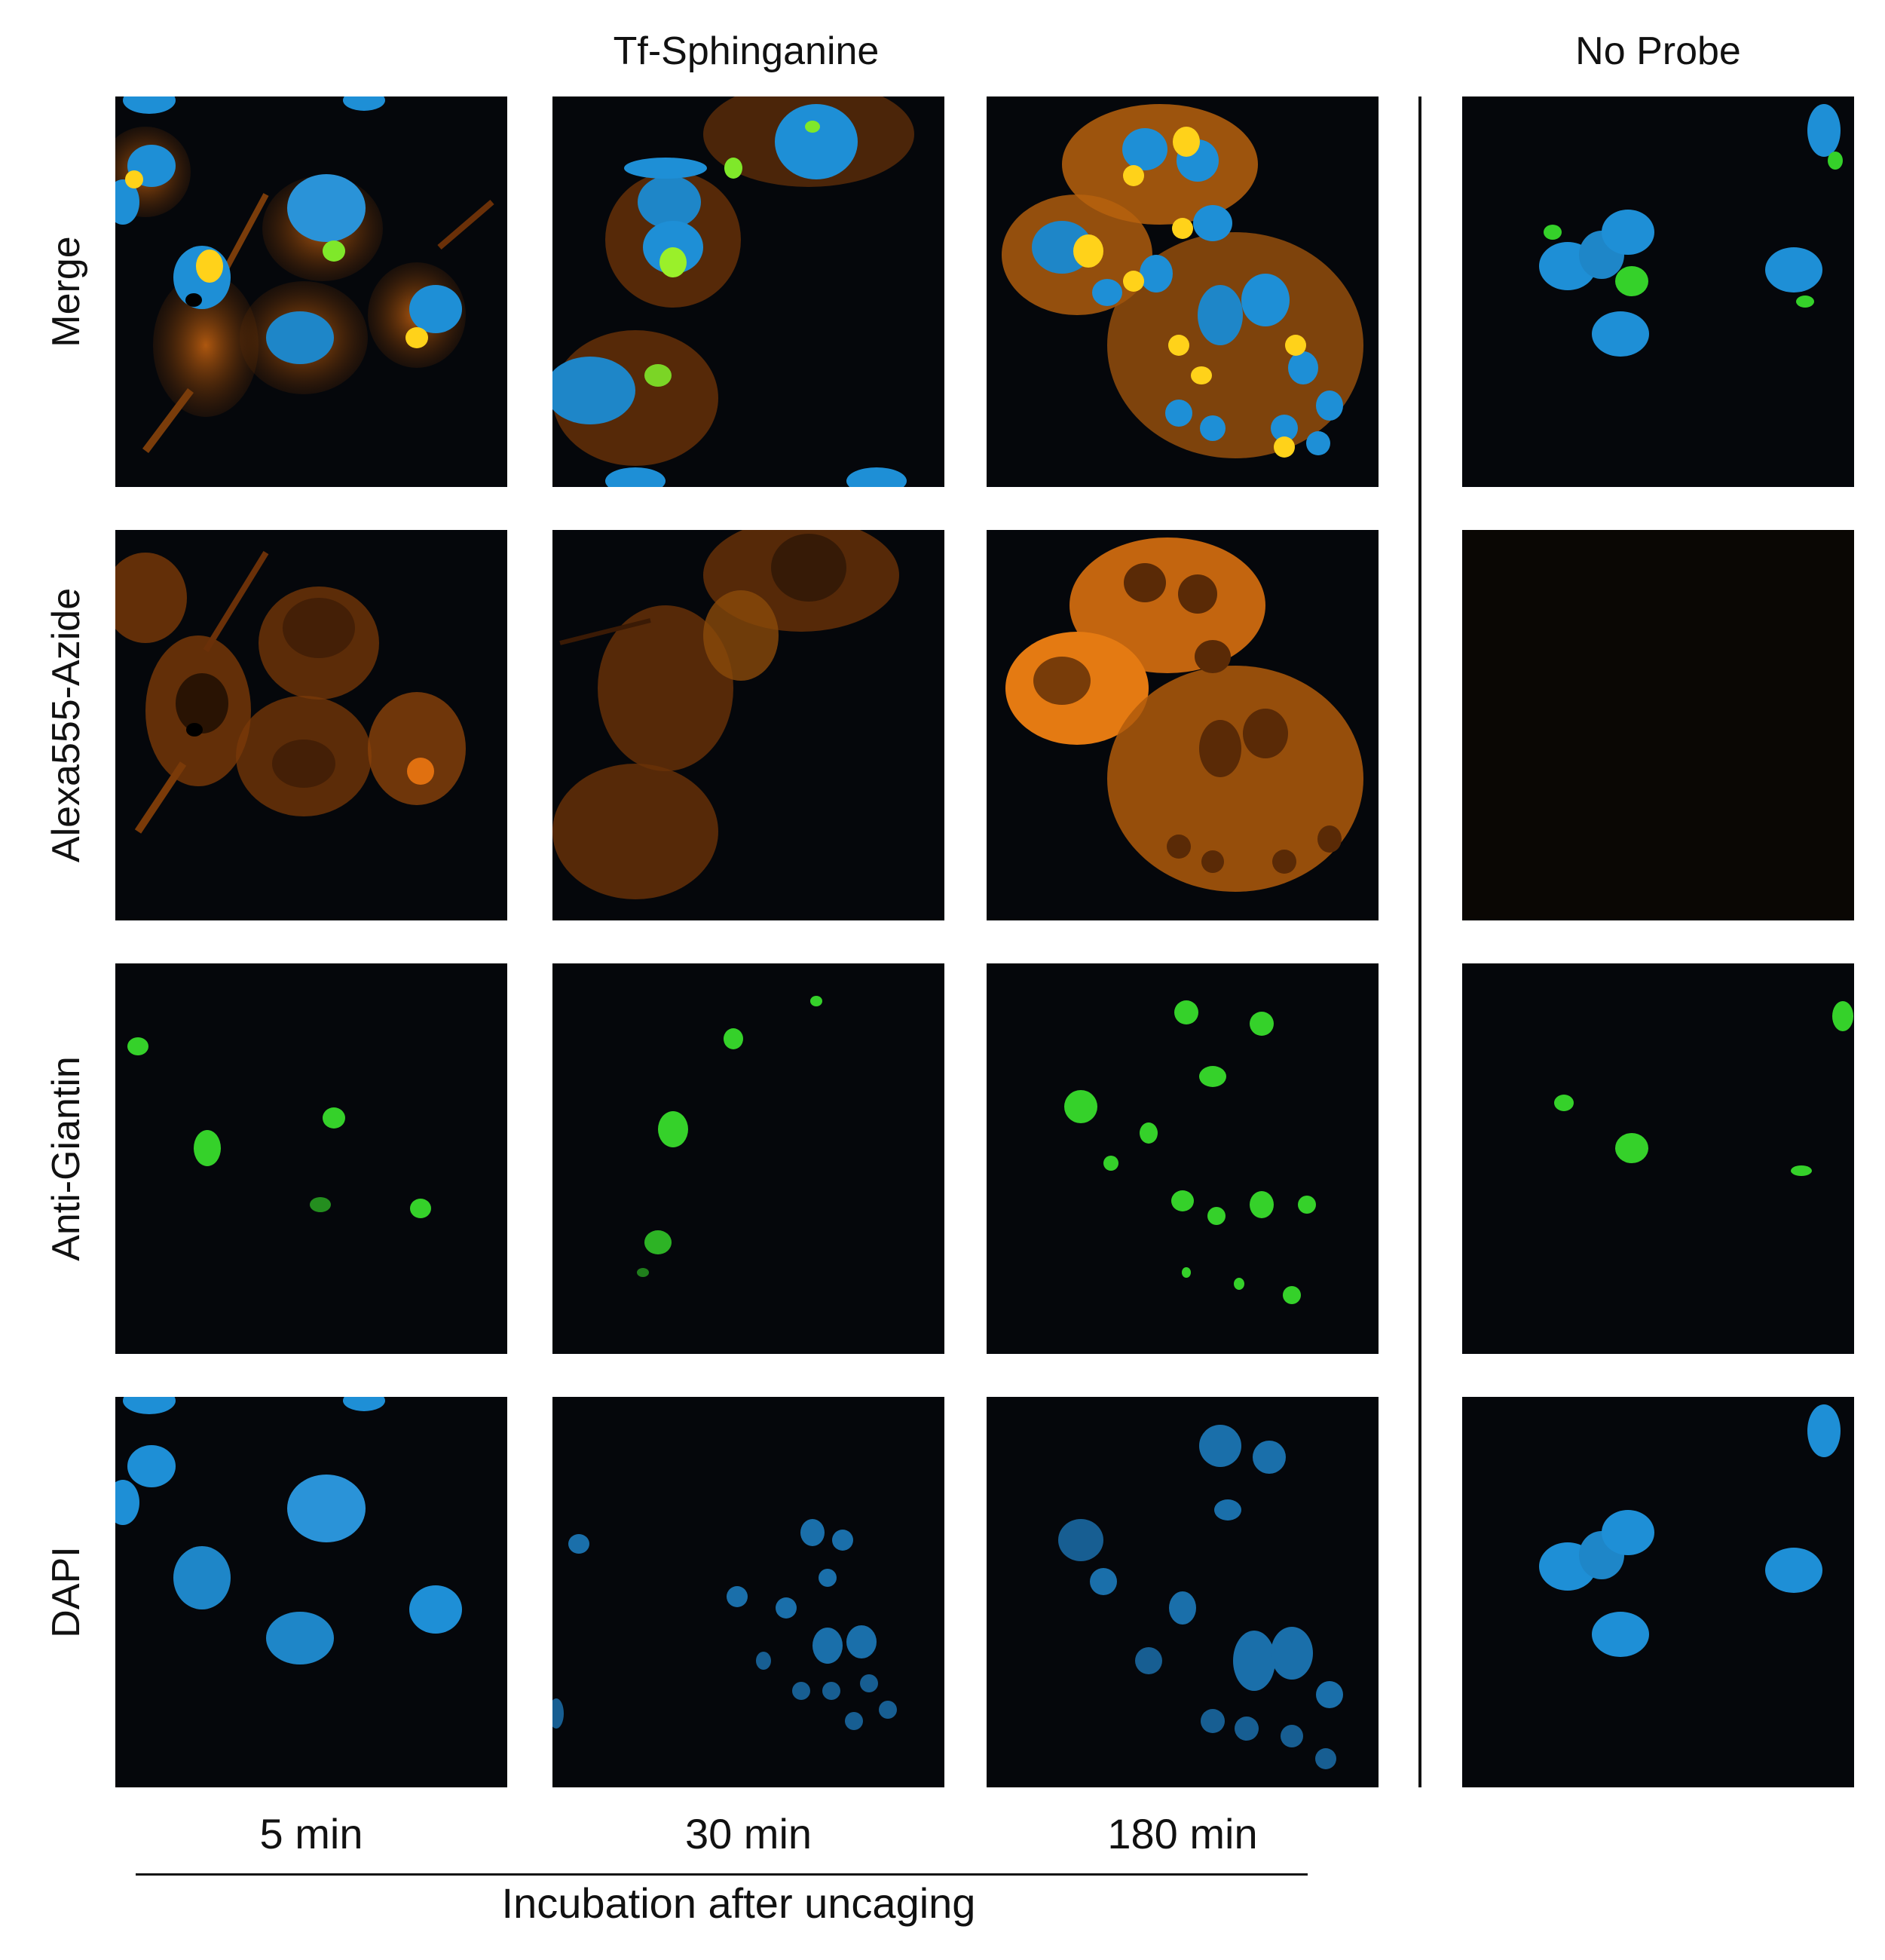 This screenshot has width=1885, height=1960. I want to click on group-divider-line, so click(1419, 941).